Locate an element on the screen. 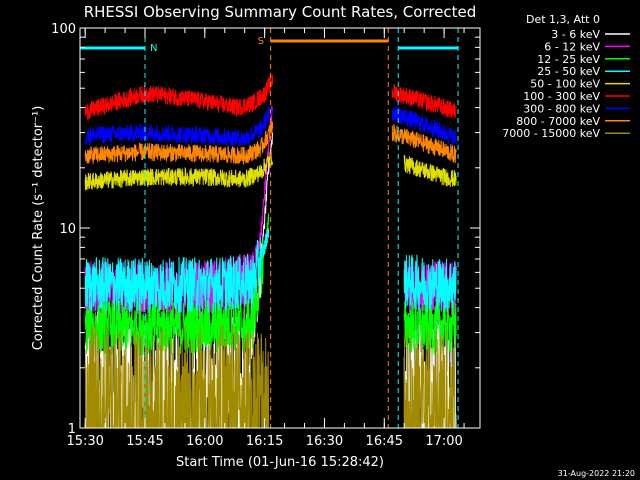 This screenshot has width=640, height=480. legend-label-5: 50 - 100 keV is located at coordinates (565, 84).